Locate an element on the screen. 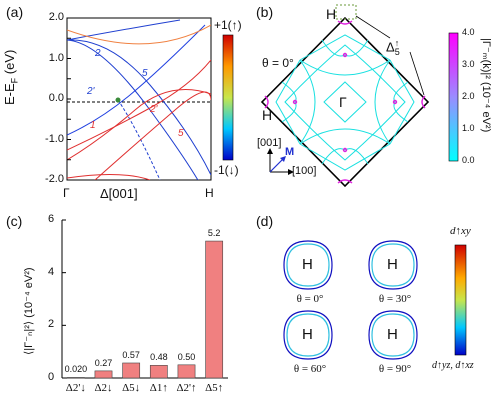  panel-d-theta-label: θ = 0° is located at coordinates (310, 299).